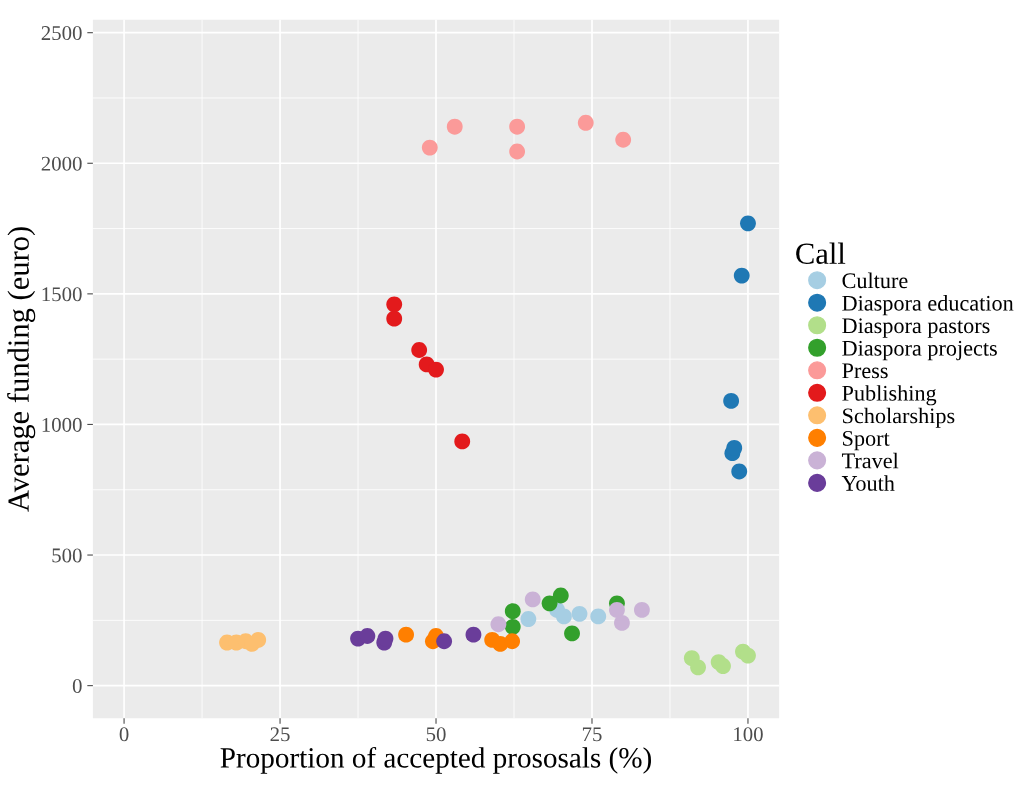  Describe the element at coordinates (889, 395) in the screenshot. I see `legend-label: Publishing` at that location.